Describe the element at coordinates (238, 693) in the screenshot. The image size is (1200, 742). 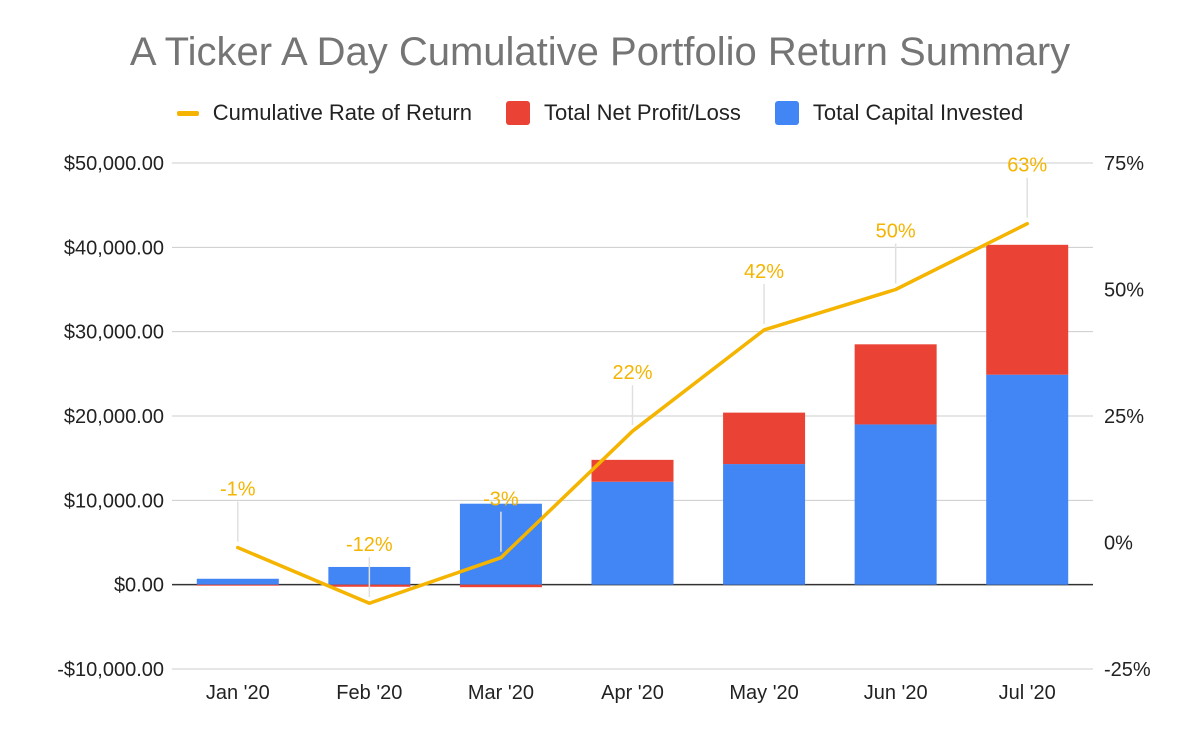
I see `x-tick-label: Jan '20` at that location.